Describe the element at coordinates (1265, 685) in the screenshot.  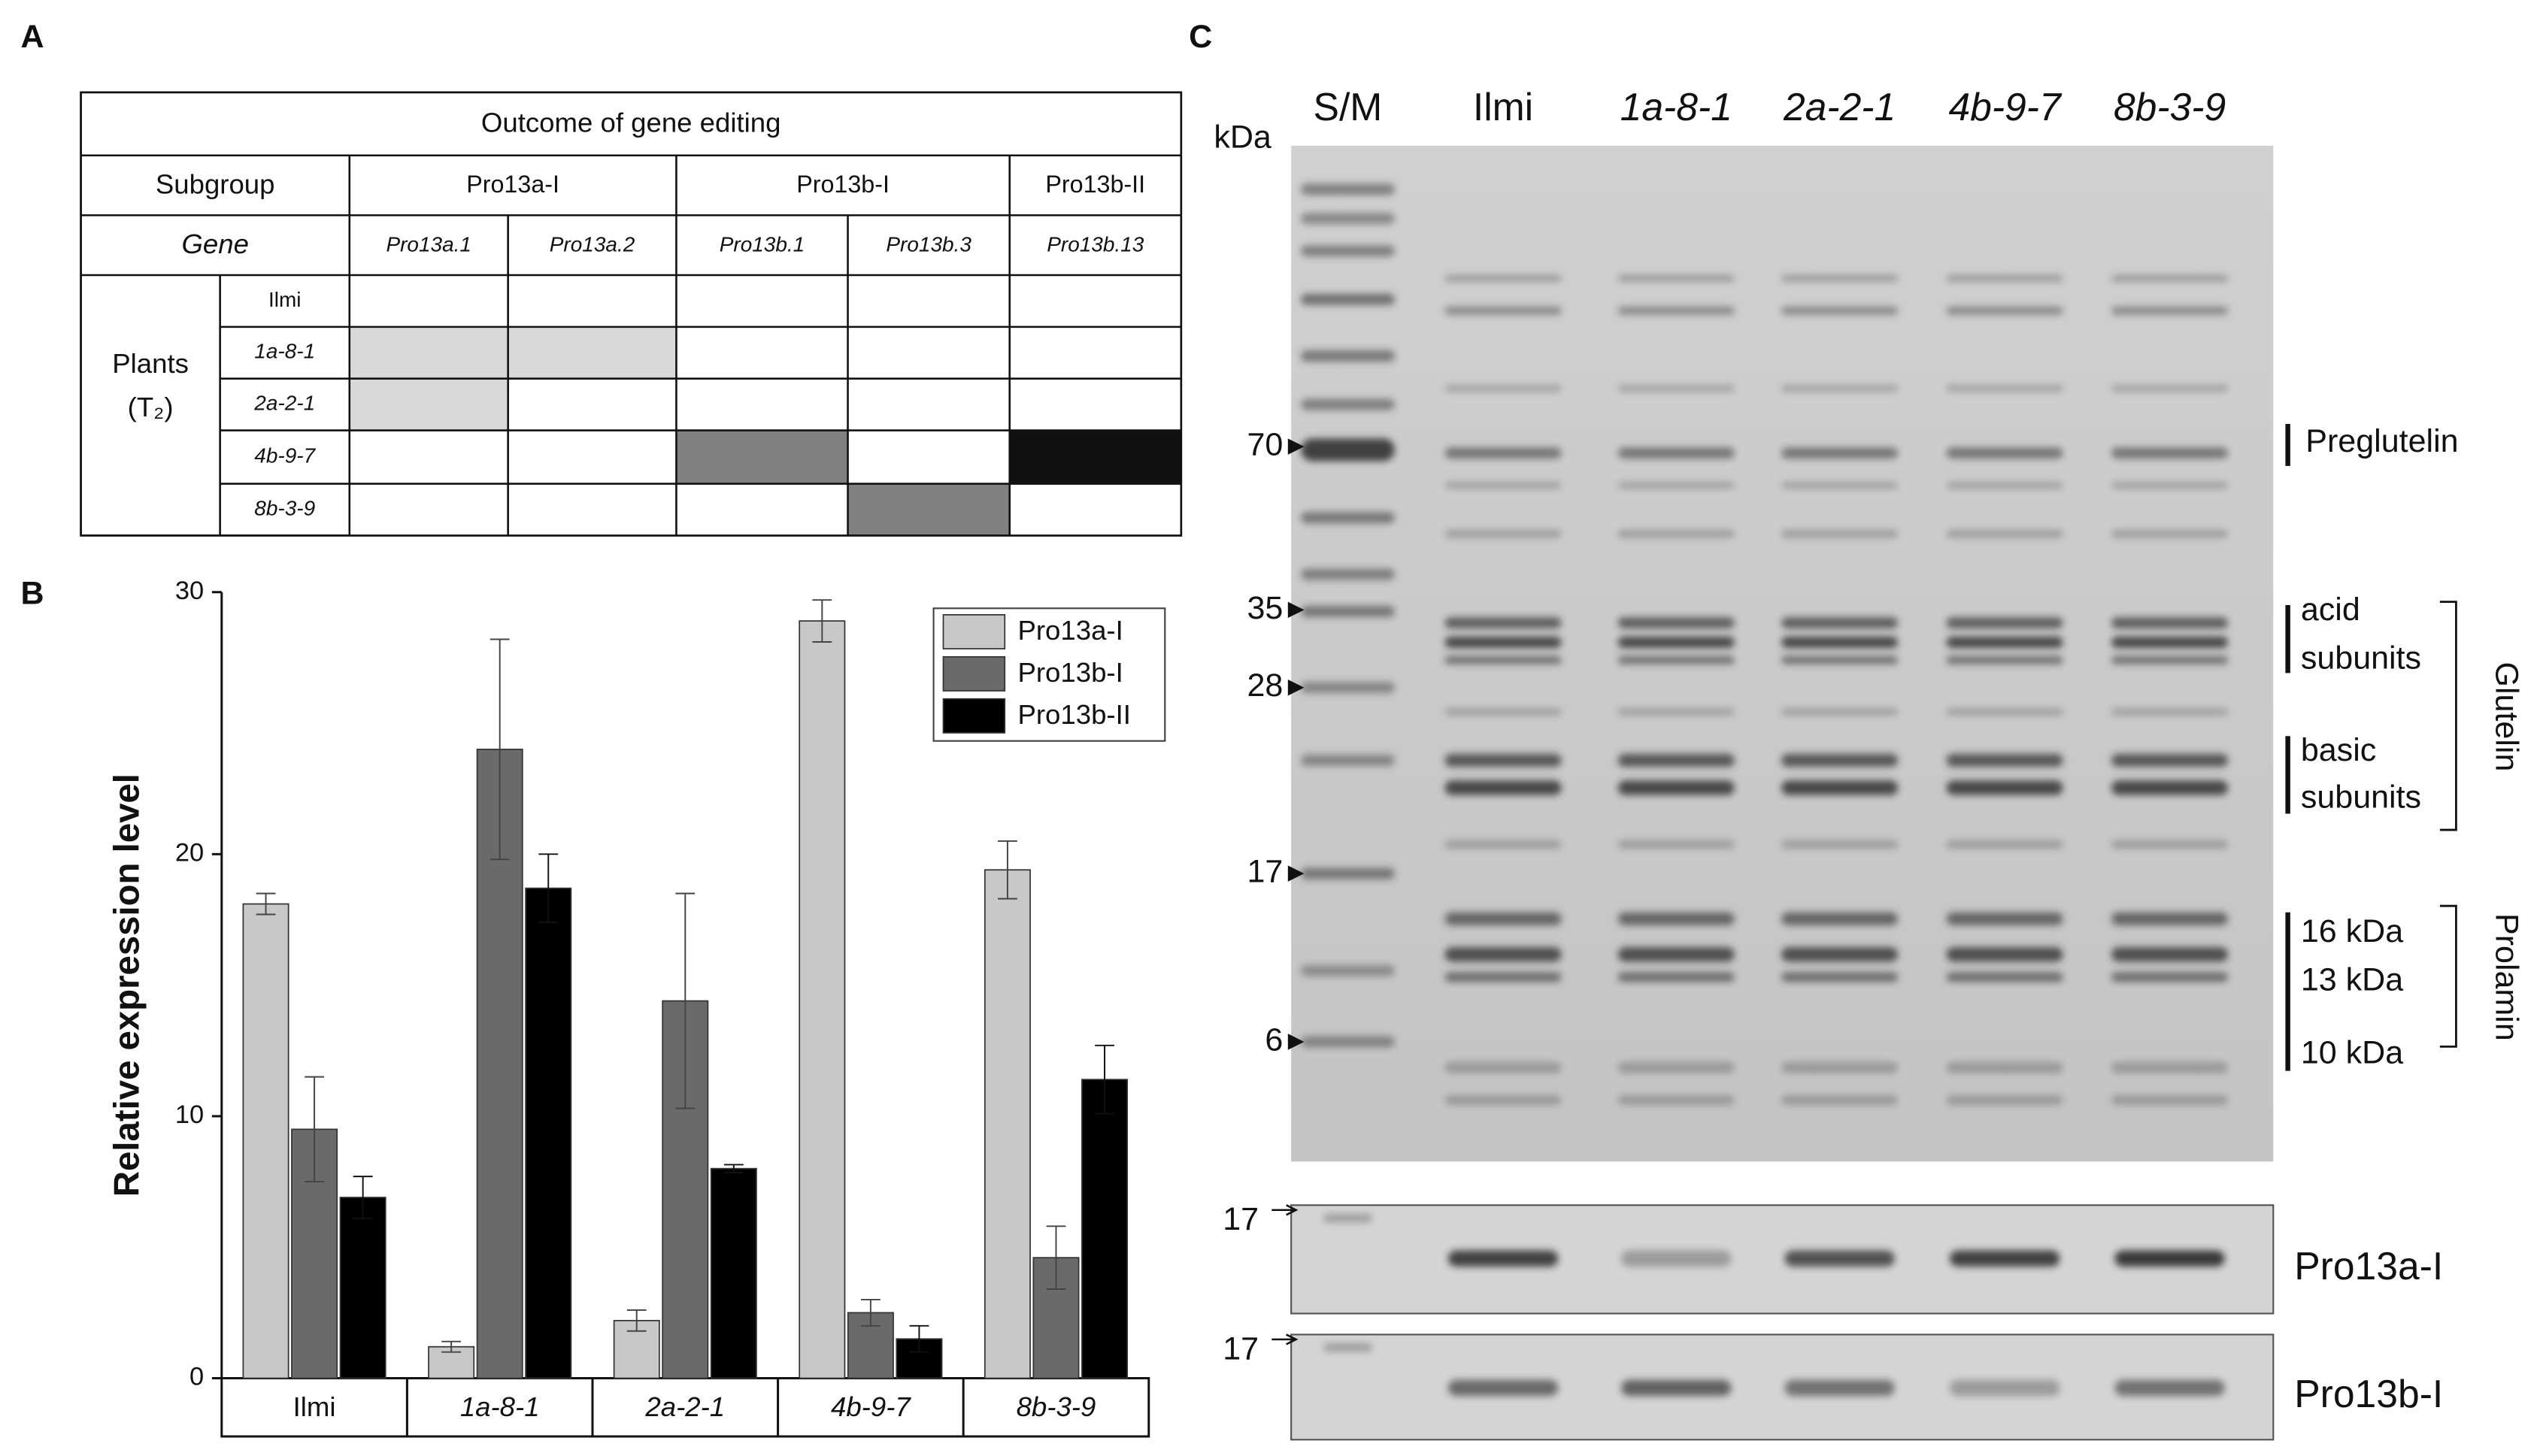
I see `marker-label: 28` at that location.